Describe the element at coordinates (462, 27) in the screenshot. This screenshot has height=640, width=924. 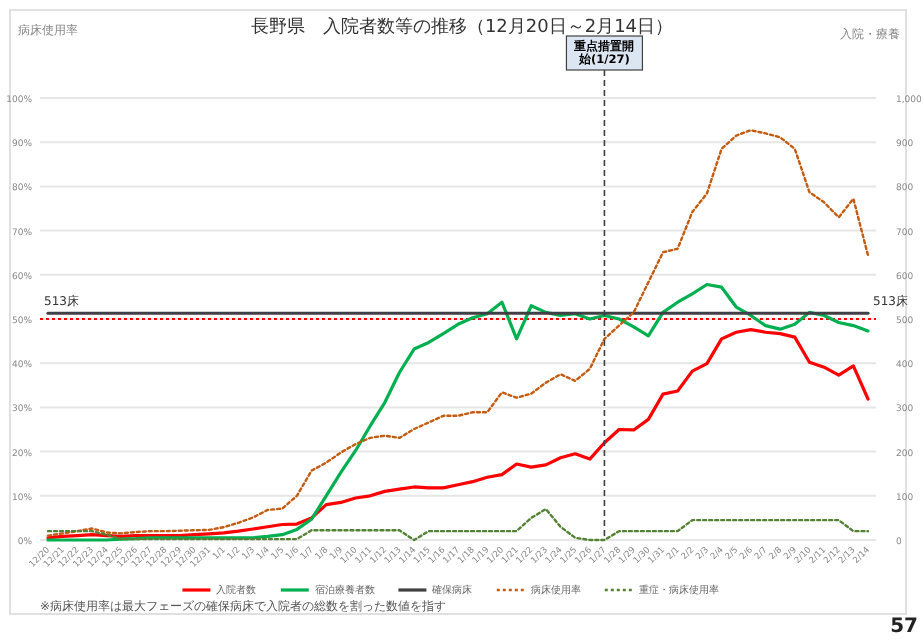
I see `chart-title: 長野県 入院者数等の推移（12月20日～2月14日）` at that location.